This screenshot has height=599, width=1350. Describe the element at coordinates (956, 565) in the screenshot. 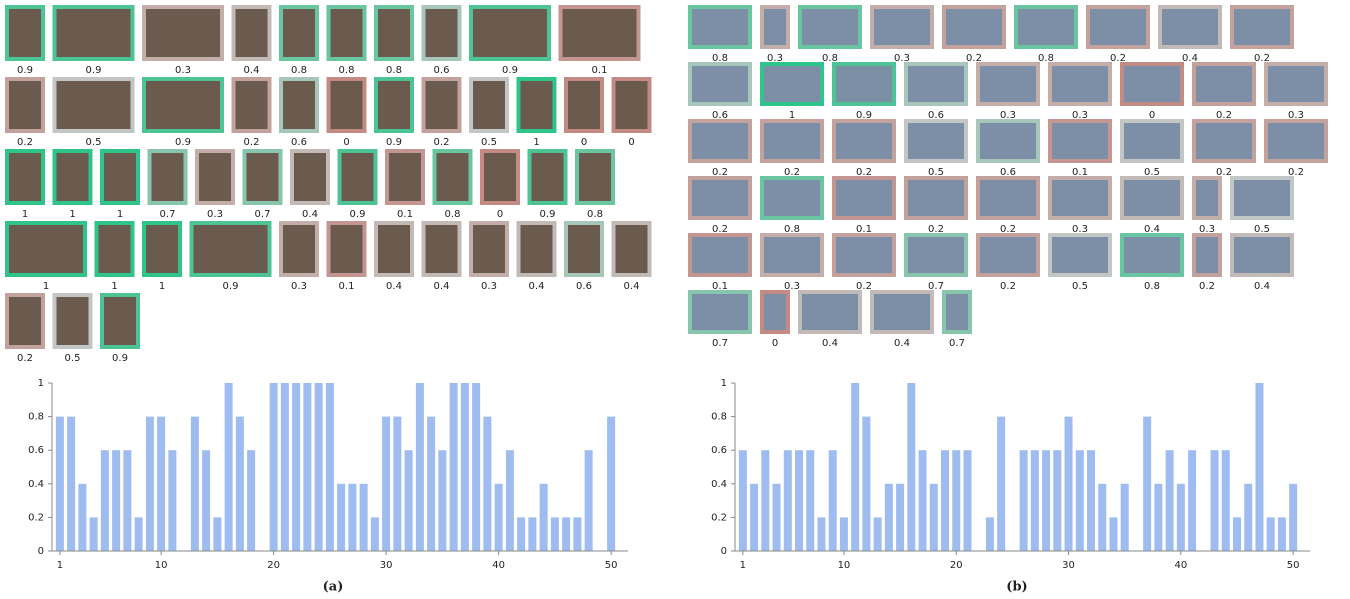

I see `x-tick-label: 20` at that location.